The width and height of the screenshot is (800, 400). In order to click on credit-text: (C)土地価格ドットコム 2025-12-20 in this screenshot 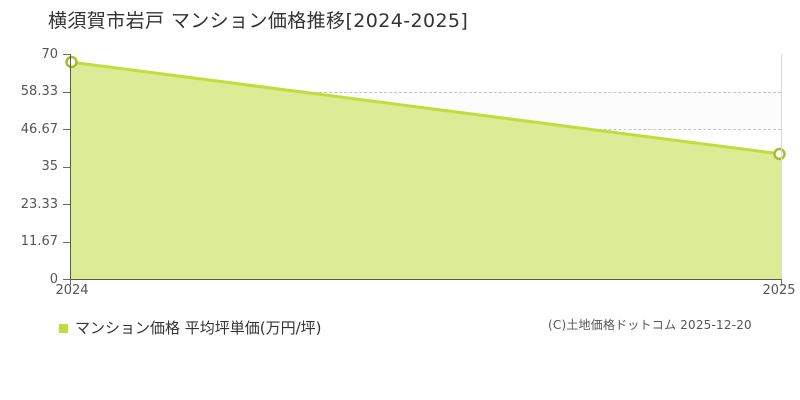, I will do `click(650, 325)`.